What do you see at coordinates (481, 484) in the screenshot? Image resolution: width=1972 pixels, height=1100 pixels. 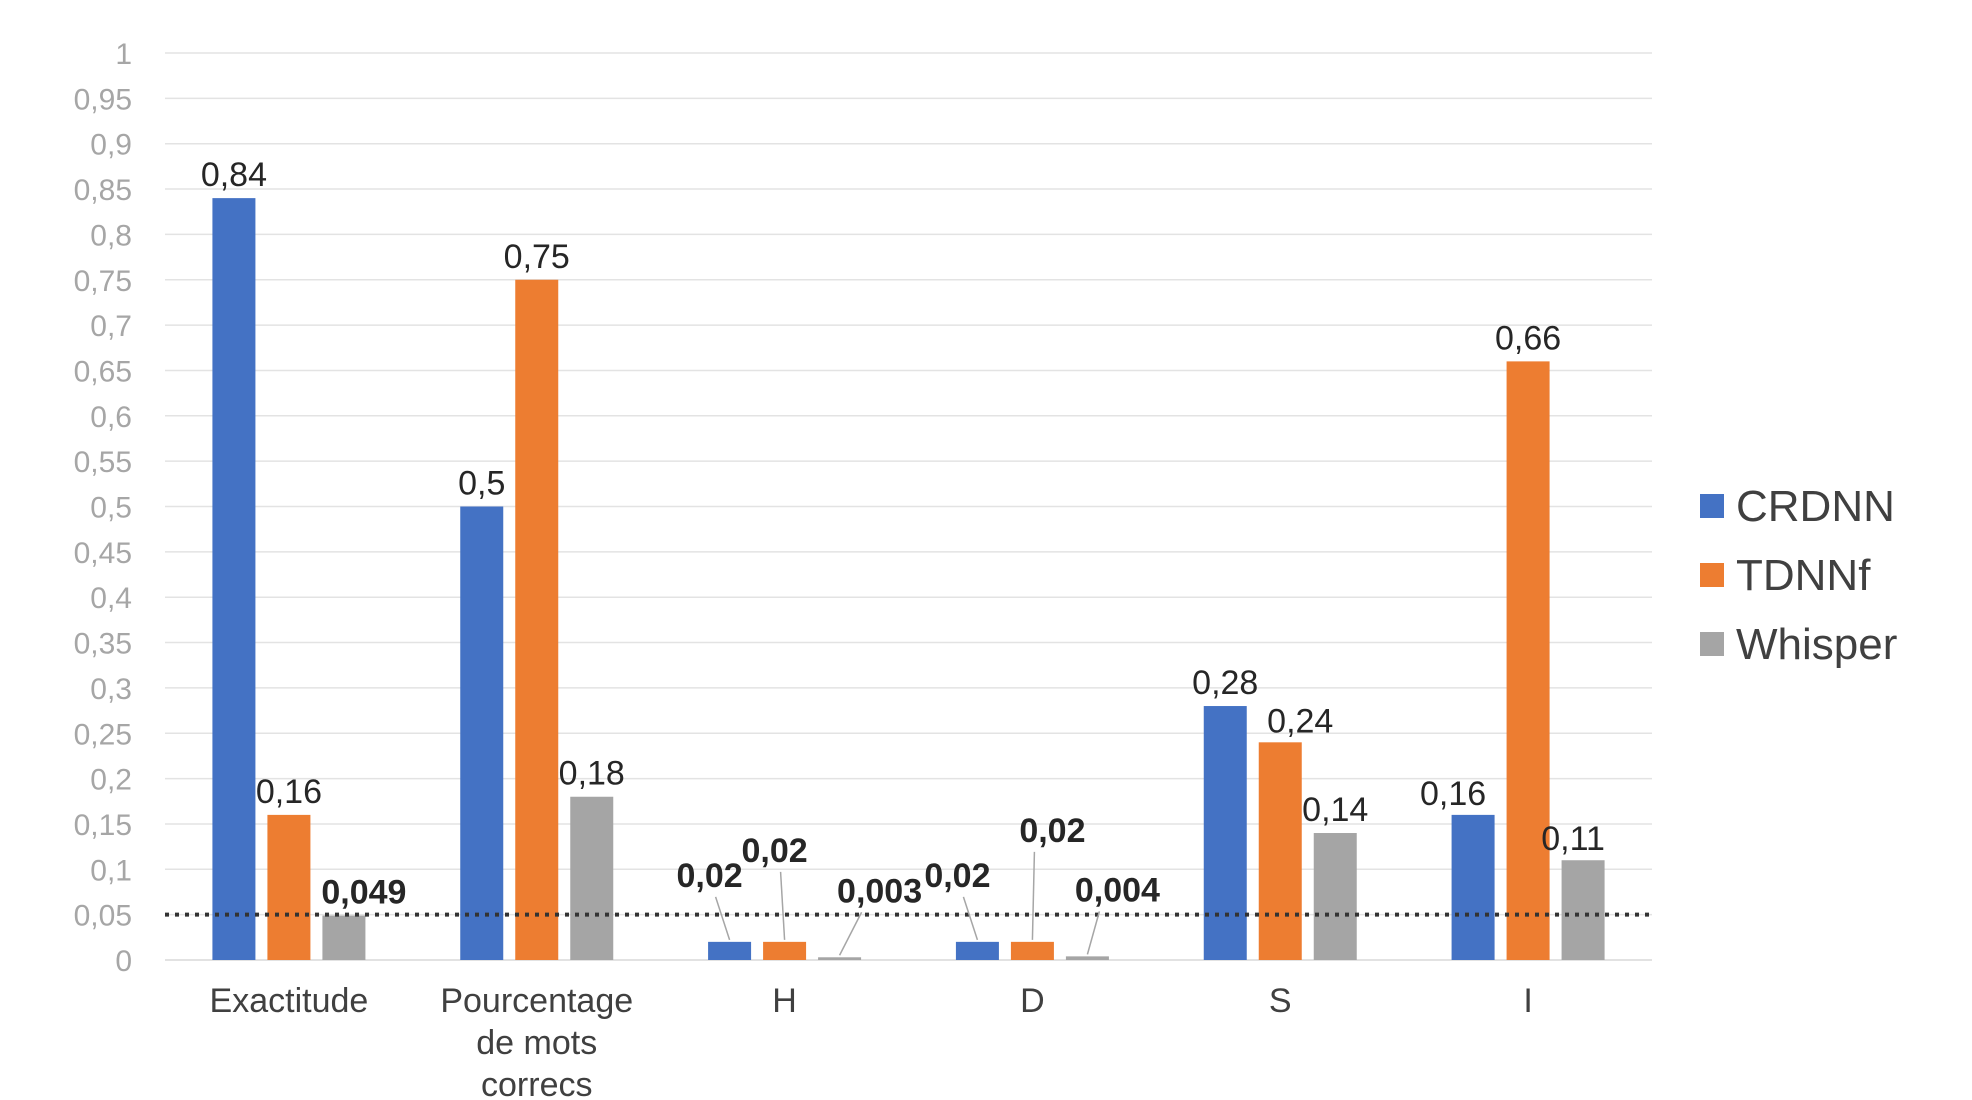 I see `data-label: 0,5` at bounding box center [481, 484].